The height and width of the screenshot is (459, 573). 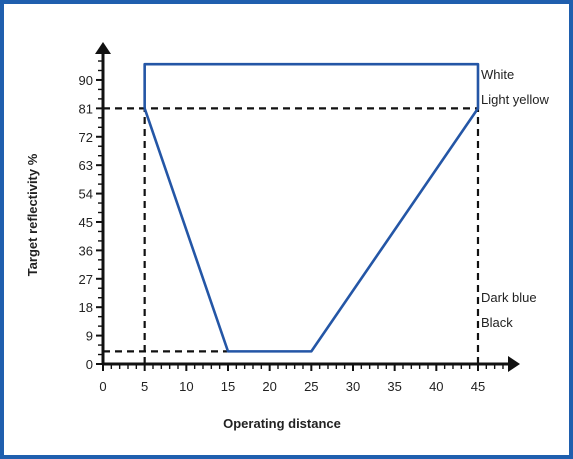 I want to click on x-tick-label: 20, so click(x=269, y=386).